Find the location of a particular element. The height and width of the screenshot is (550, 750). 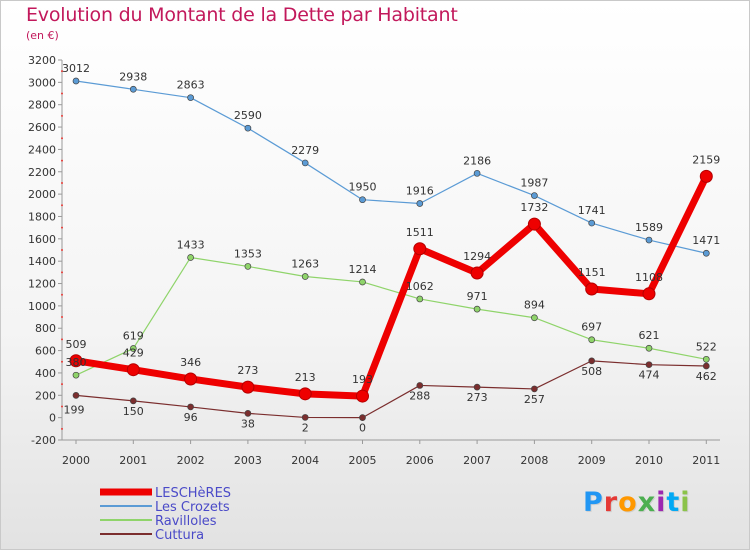

y-tick-label: 2000 is located at coordinates (42, 194).